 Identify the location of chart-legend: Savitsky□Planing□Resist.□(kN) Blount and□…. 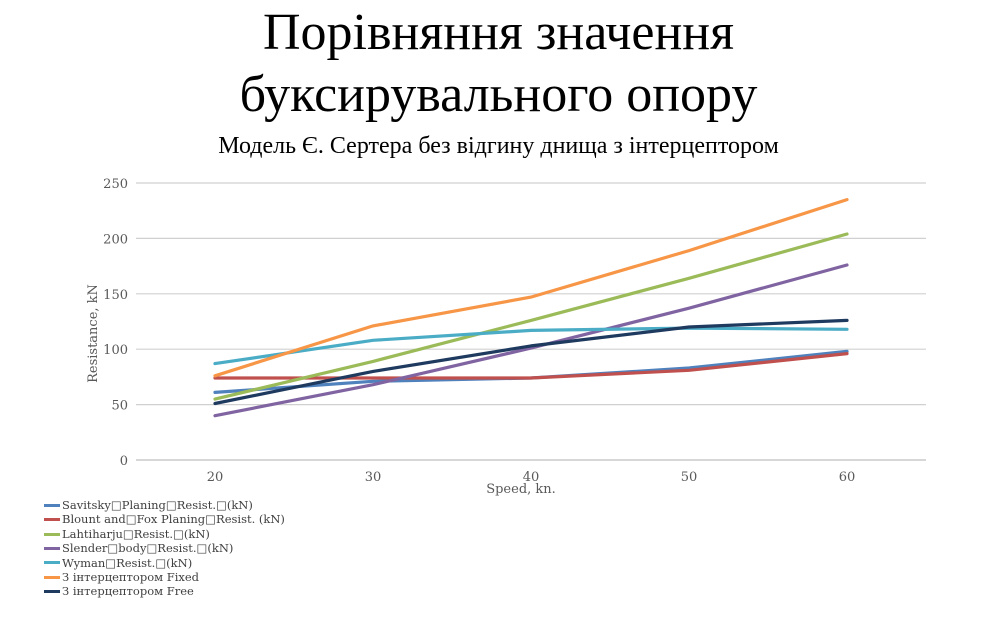
(164, 548).